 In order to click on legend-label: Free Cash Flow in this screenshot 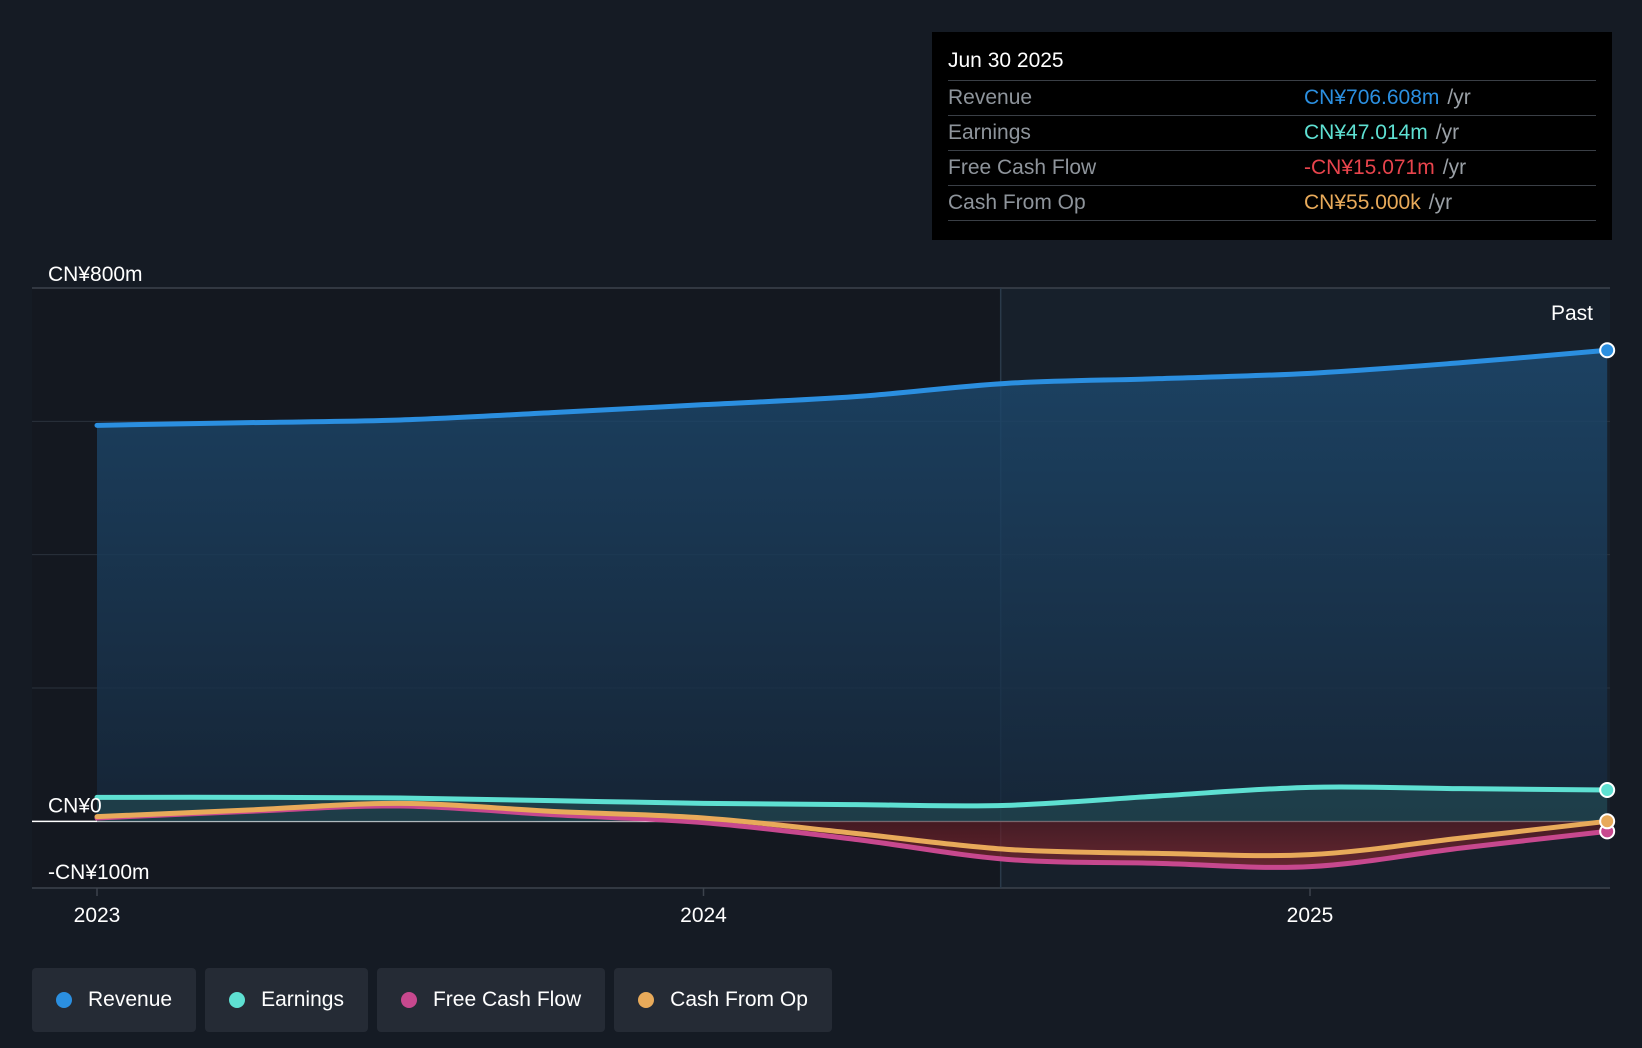, I will do `click(507, 999)`.